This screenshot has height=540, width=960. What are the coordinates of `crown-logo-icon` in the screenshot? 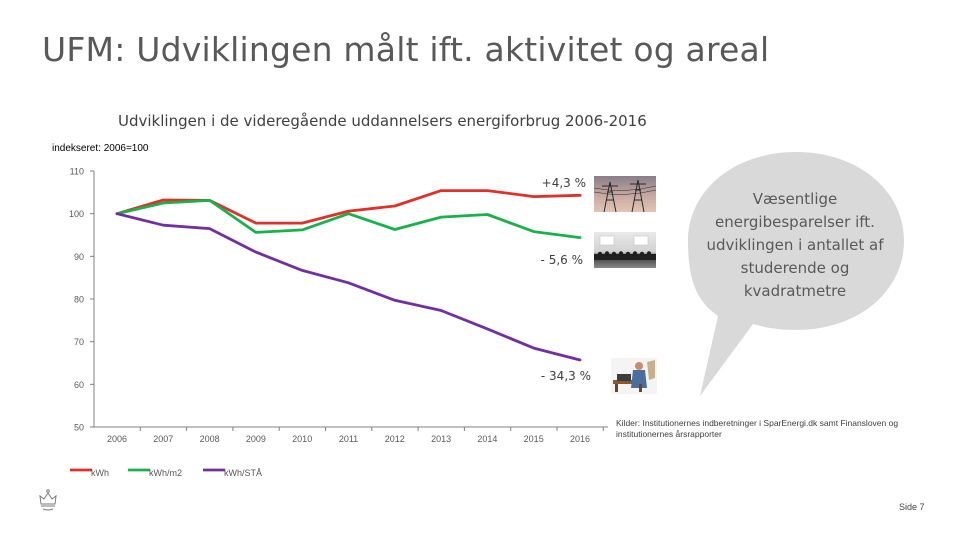 It's located at (48, 500).